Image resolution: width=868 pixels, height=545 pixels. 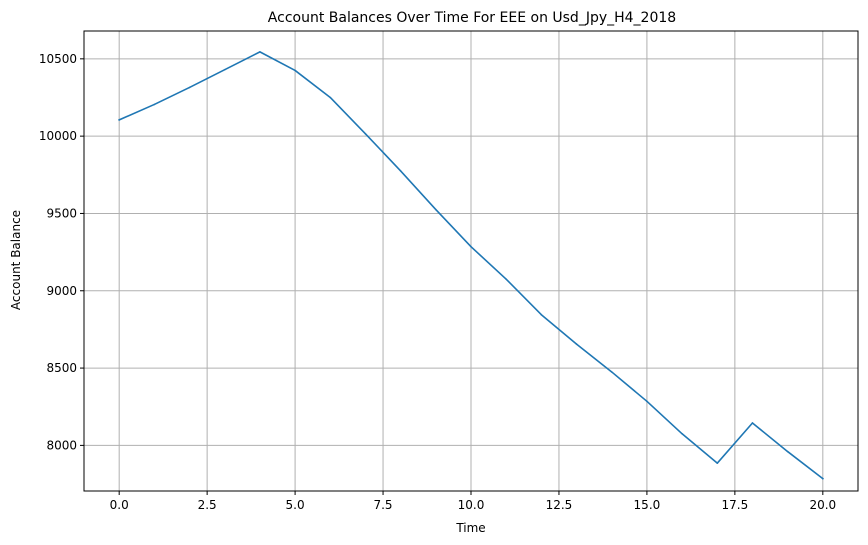 I want to click on x-tick-label: 10.0, so click(x=471, y=505).